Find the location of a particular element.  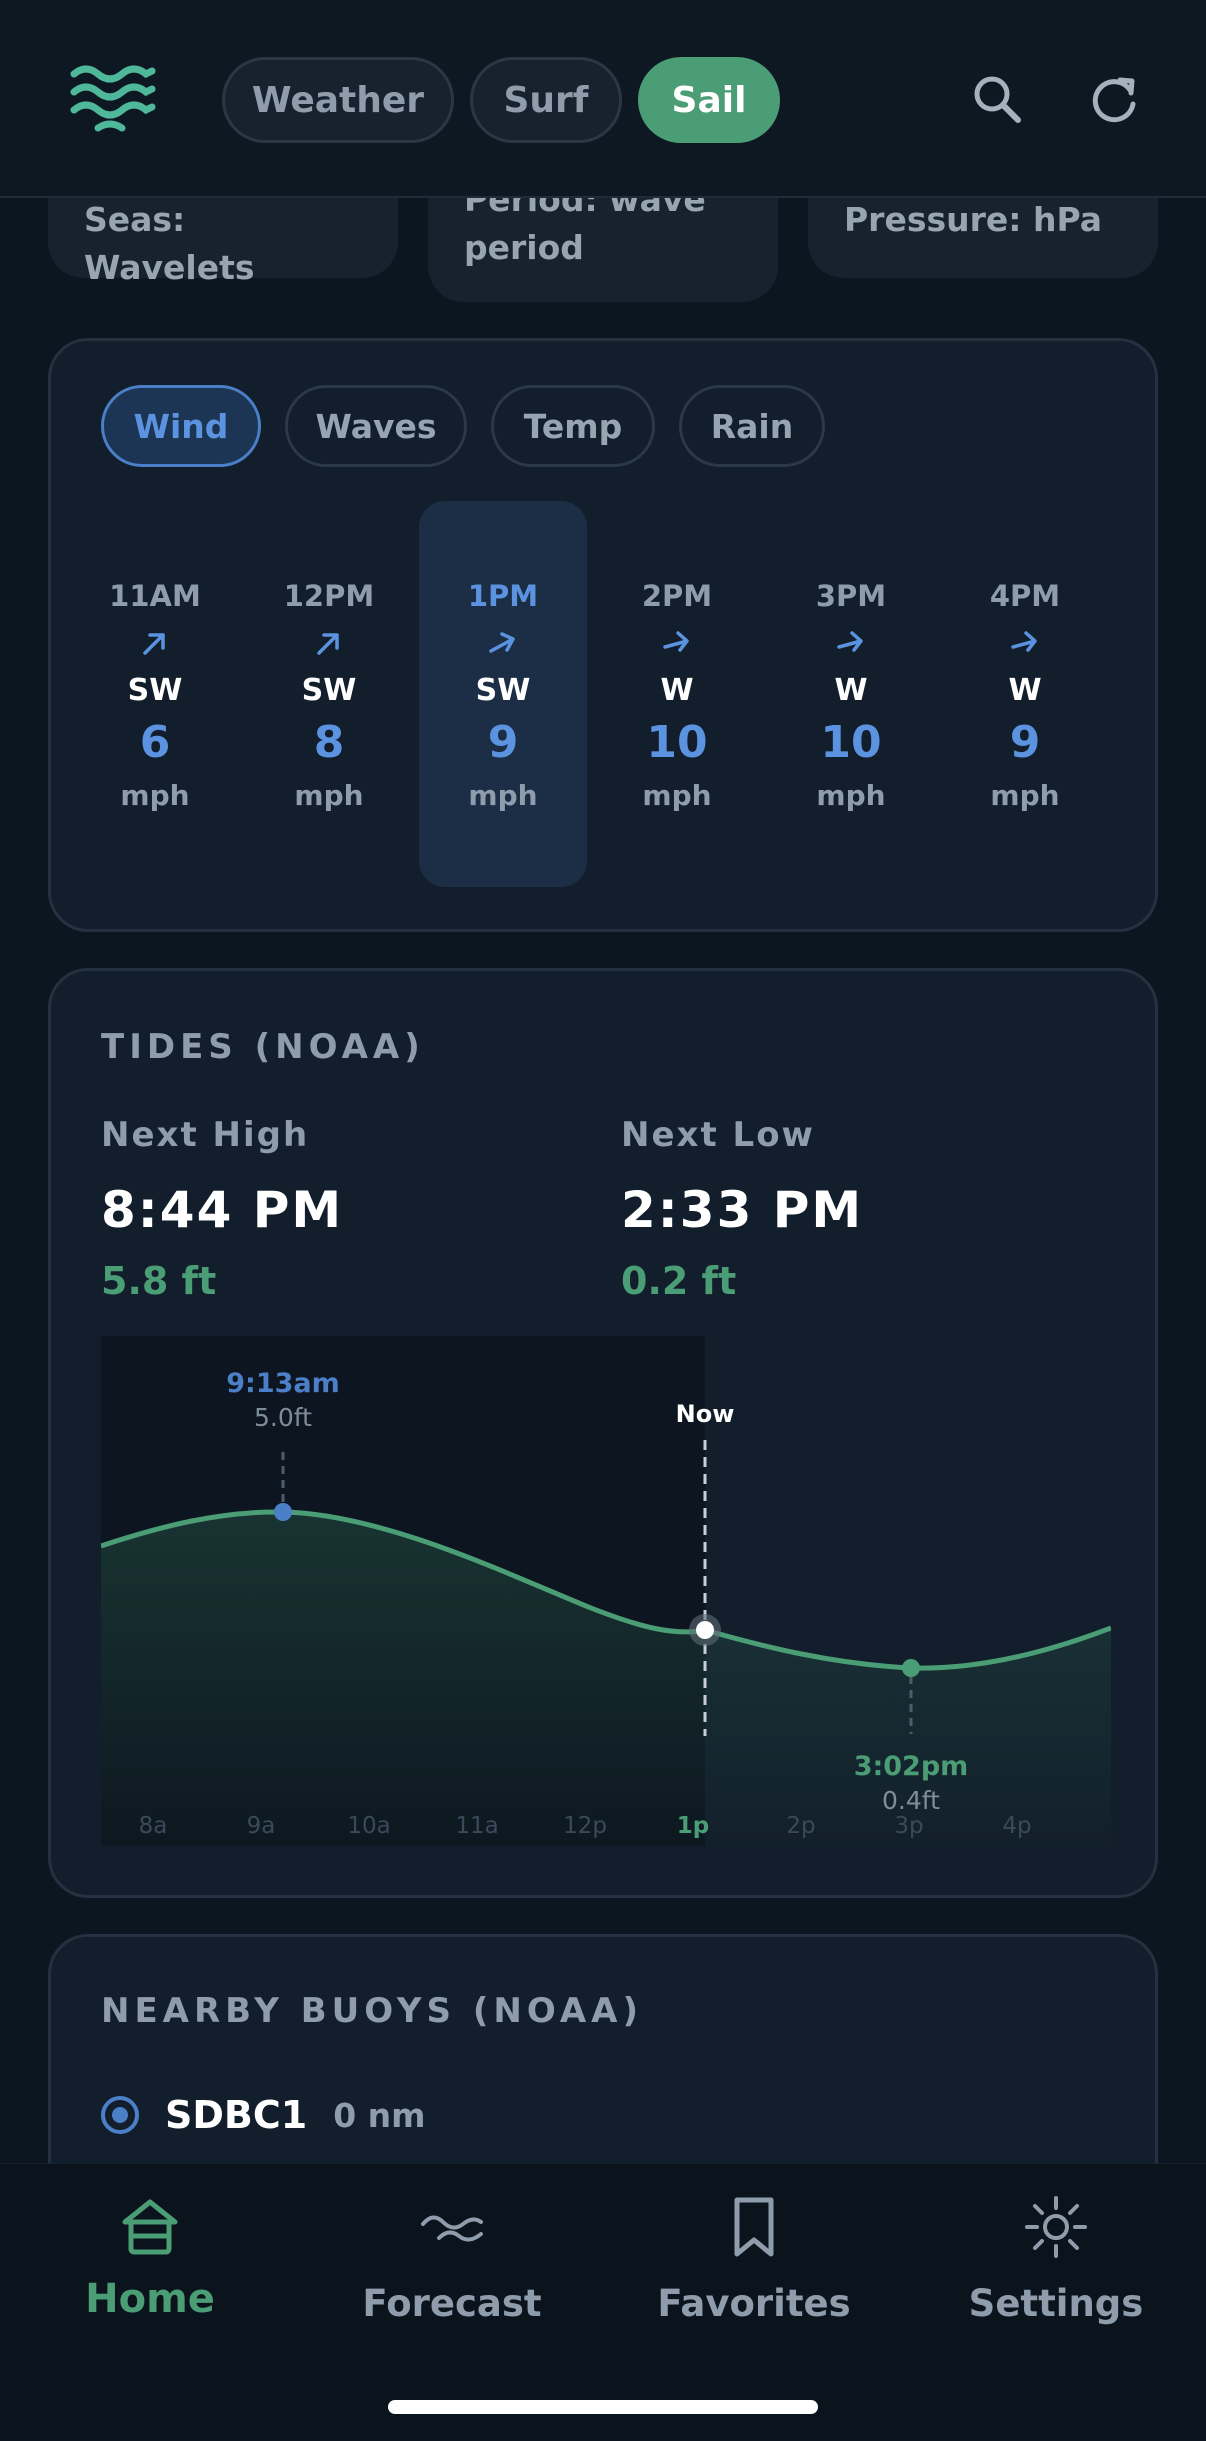

high-tide-height: 5.0ft is located at coordinates (283, 1417).